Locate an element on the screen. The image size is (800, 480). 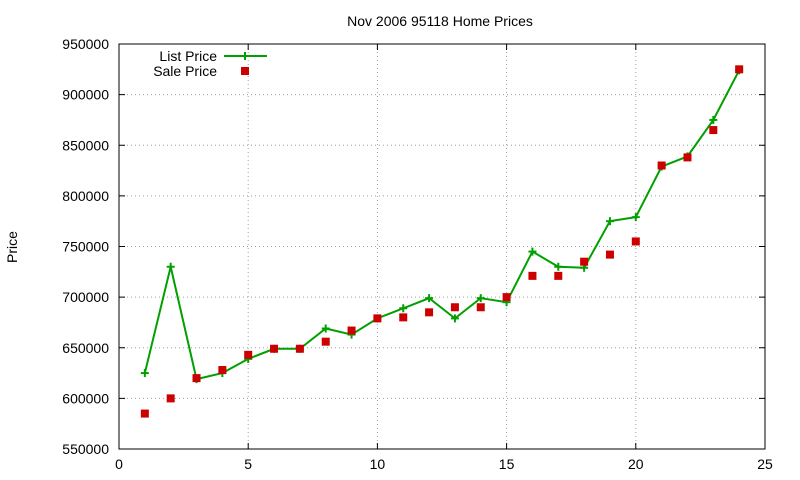
y-tick-label: 950000 is located at coordinates (85, 44).